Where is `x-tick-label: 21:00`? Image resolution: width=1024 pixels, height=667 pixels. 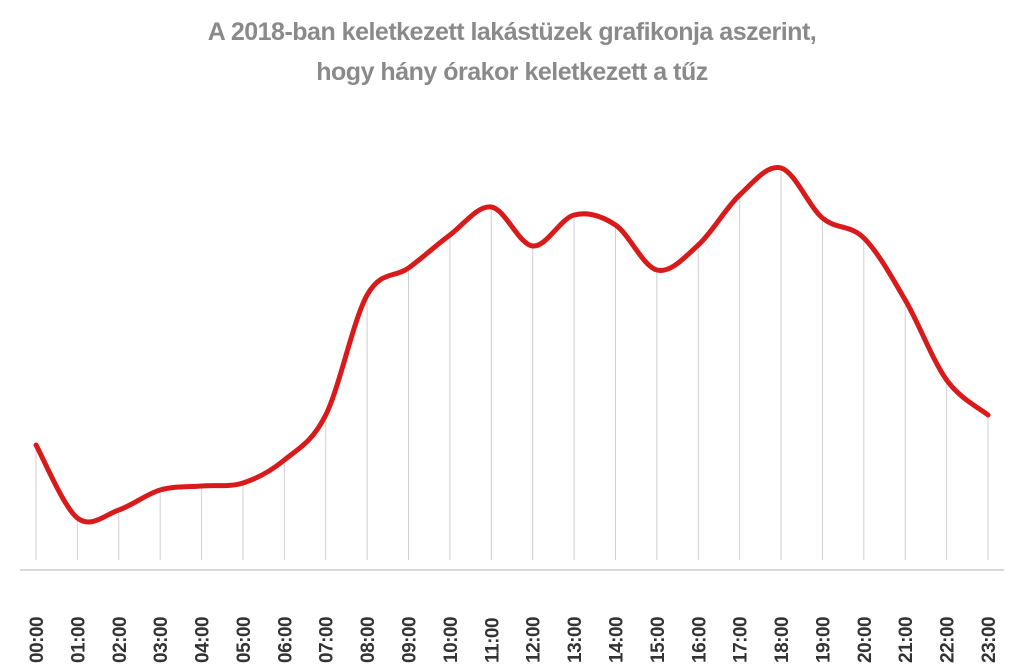 x-tick-label: 21:00 is located at coordinates (906, 640).